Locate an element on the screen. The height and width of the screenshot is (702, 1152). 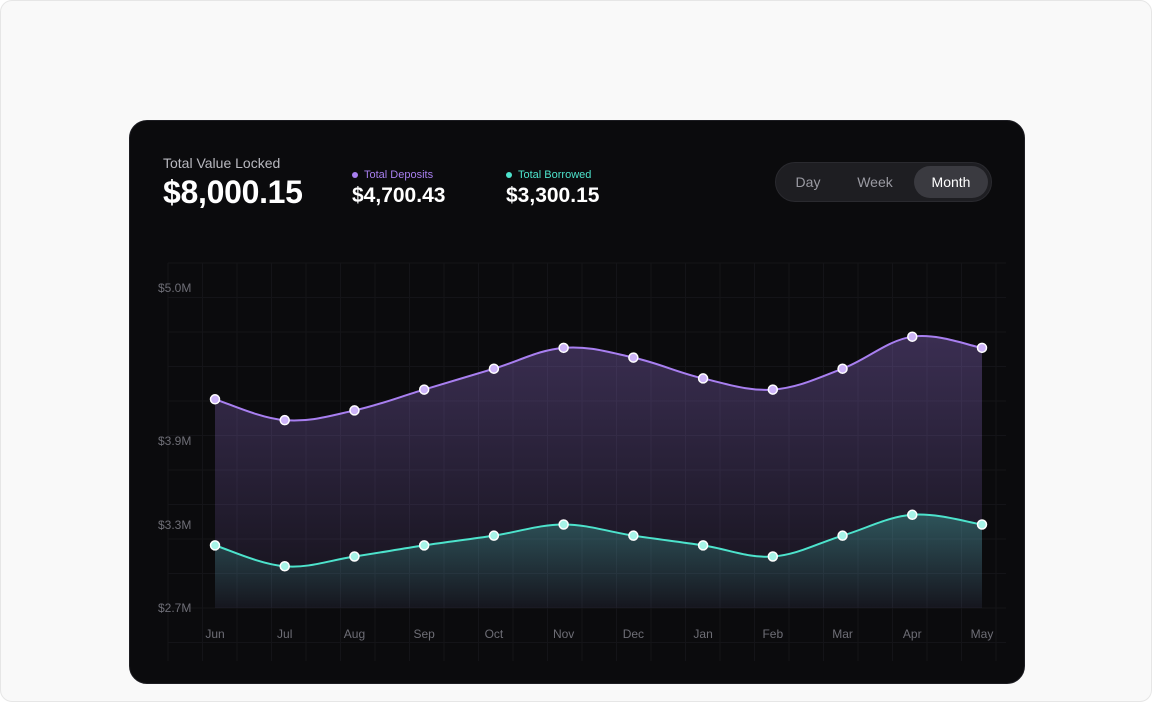
x-tick-label: Apr is located at coordinates (912, 634).